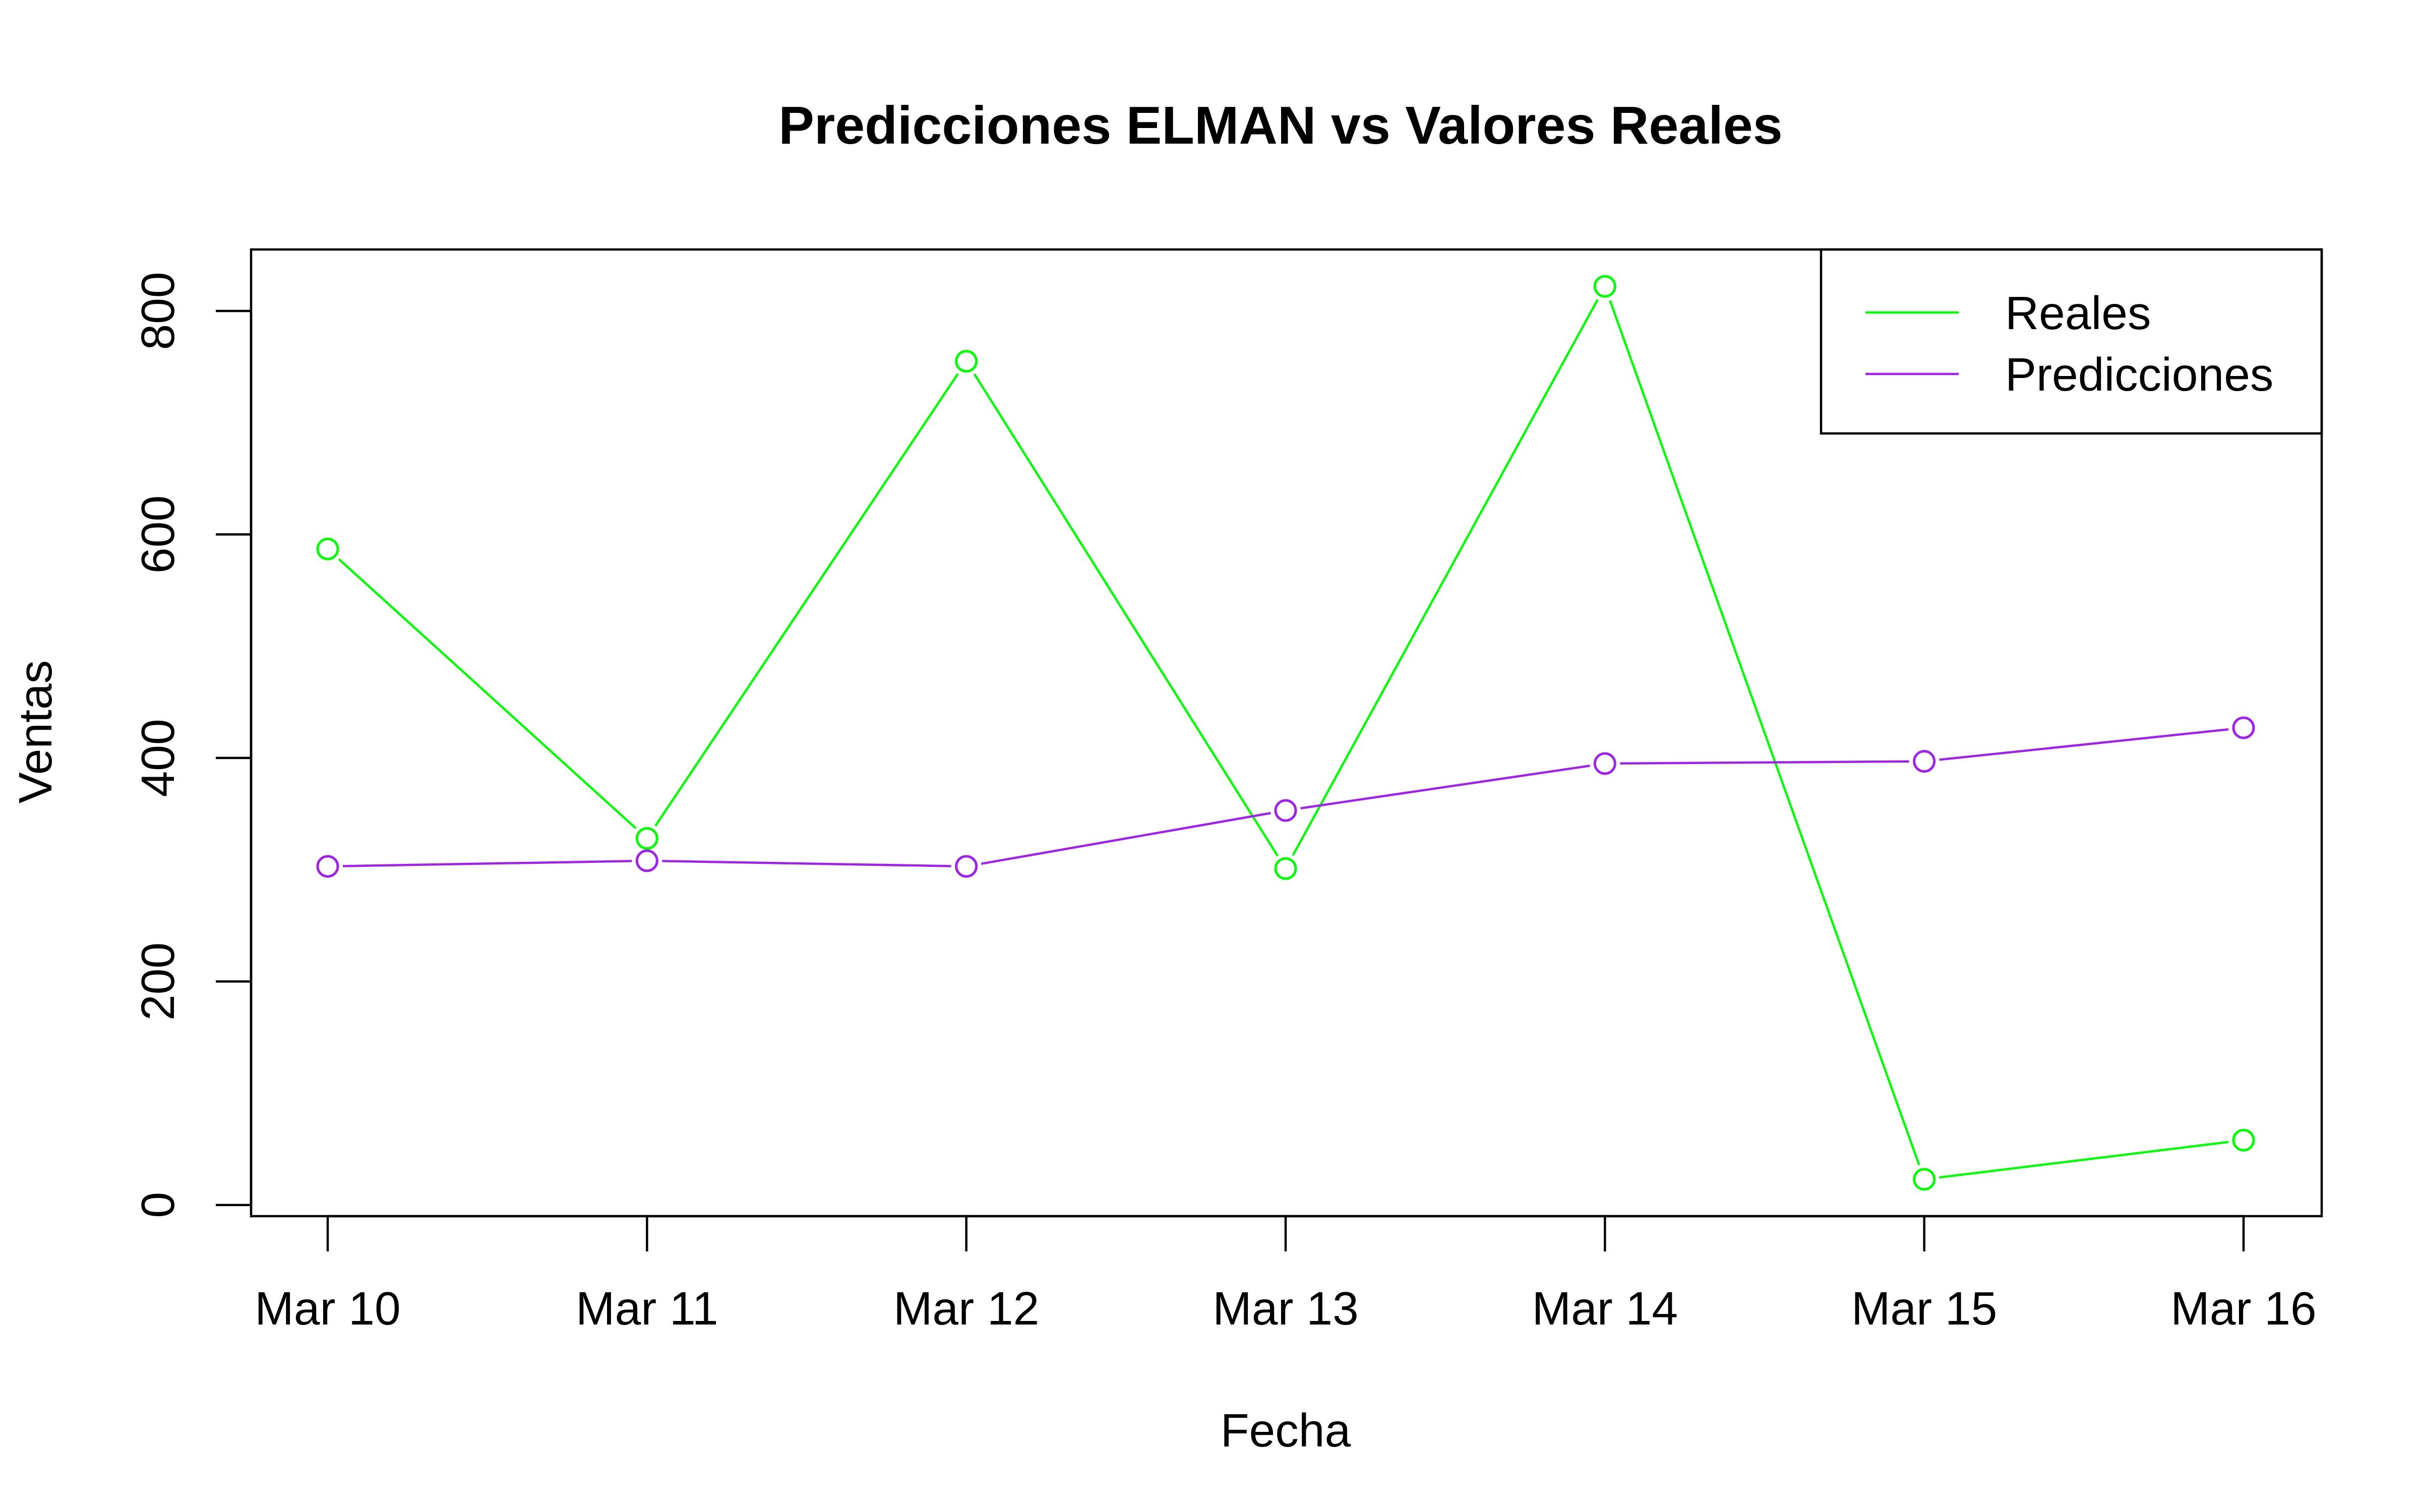  I want to click on y-tick-label: 600, so click(158, 534).